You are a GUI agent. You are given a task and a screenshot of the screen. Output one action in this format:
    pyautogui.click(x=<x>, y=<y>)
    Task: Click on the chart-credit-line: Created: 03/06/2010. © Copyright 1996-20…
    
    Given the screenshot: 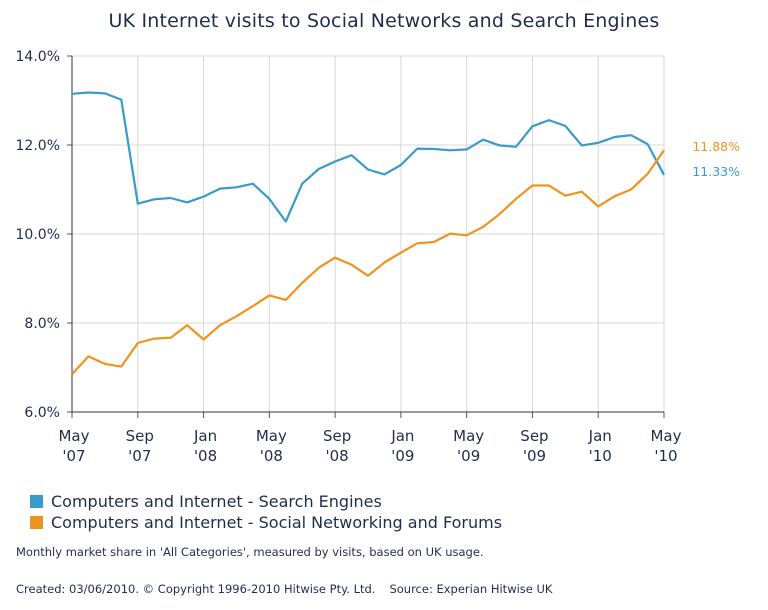 What is the action you would take?
    pyautogui.click(x=284, y=589)
    